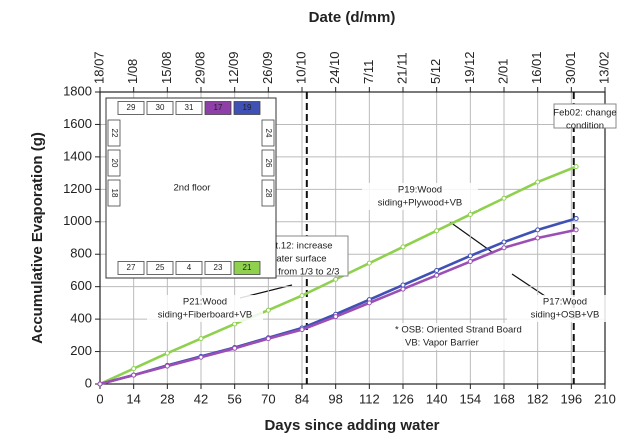  What do you see at coordinates (351, 425) in the screenshot?
I see `x-axis-label: Days since adding water` at bounding box center [351, 425].